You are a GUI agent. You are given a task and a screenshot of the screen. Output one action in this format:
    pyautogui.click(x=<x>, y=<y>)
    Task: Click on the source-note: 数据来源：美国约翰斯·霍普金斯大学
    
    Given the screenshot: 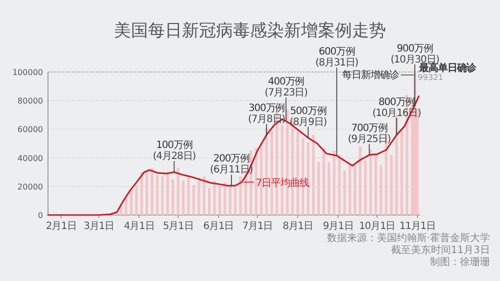 What is the action you would take?
    pyautogui.click(x=408, y=238)
    